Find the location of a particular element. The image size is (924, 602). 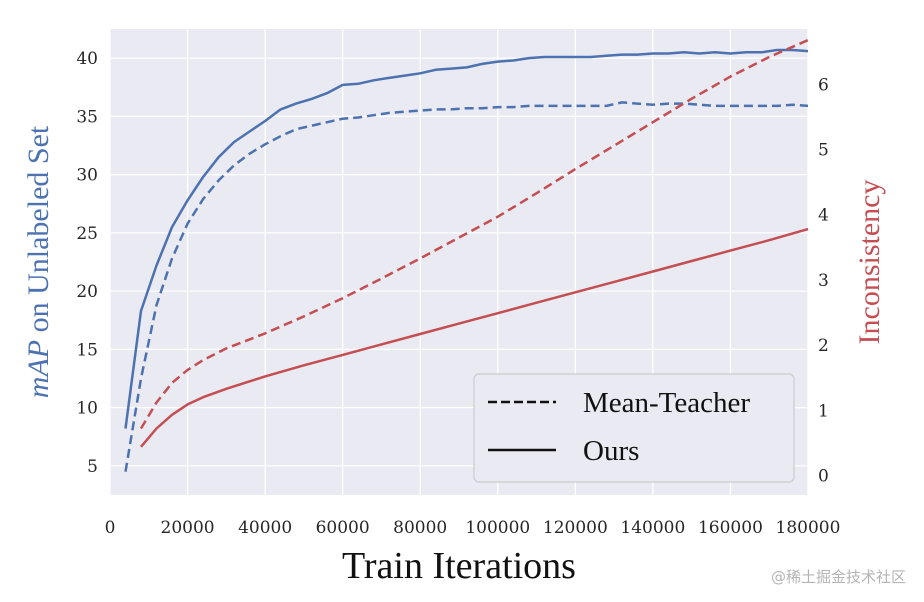

x-tick-label-7: 140000 is located at coordinates (652, 528).